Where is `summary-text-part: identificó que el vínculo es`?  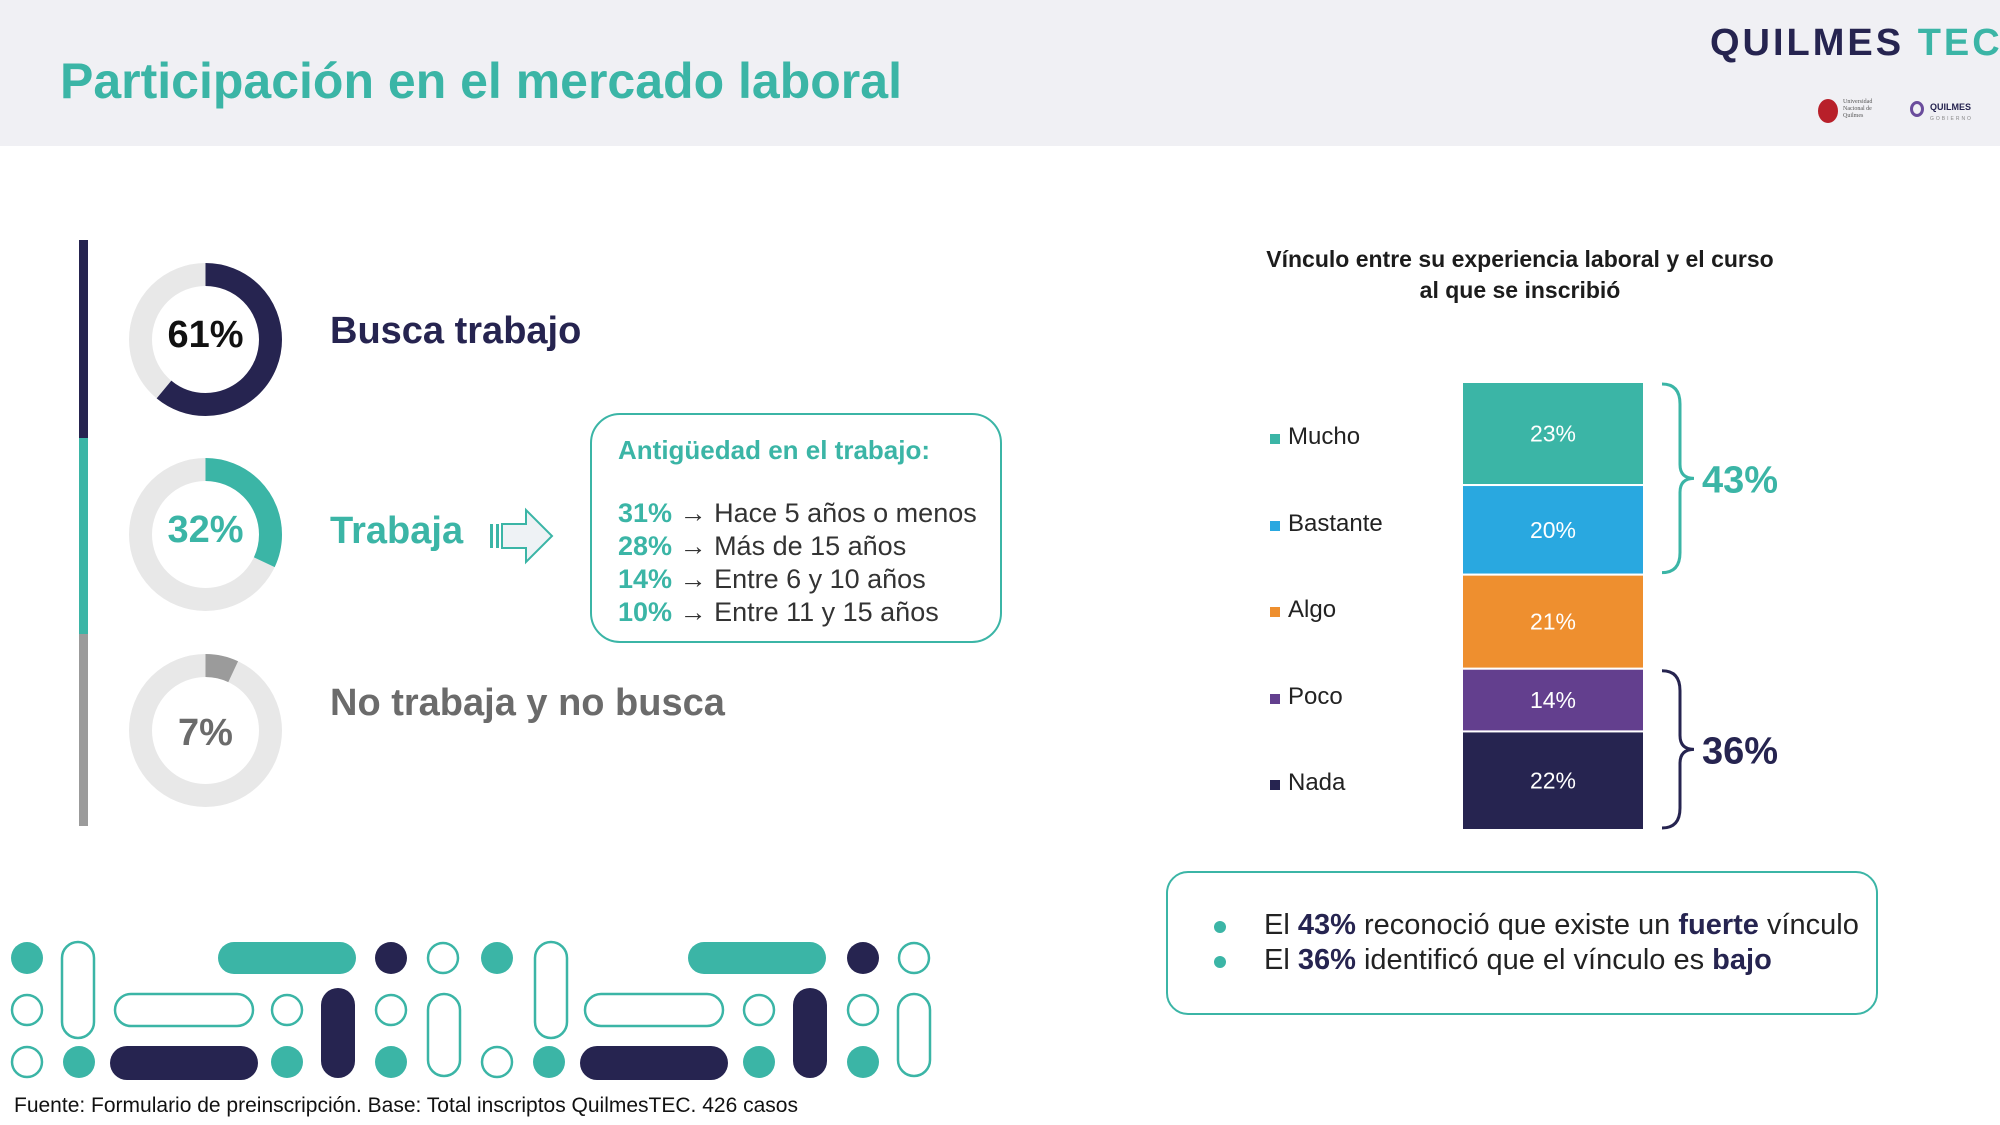 summary-text-part: identificó que el vínculo es is located at coordinates (1534, 960).